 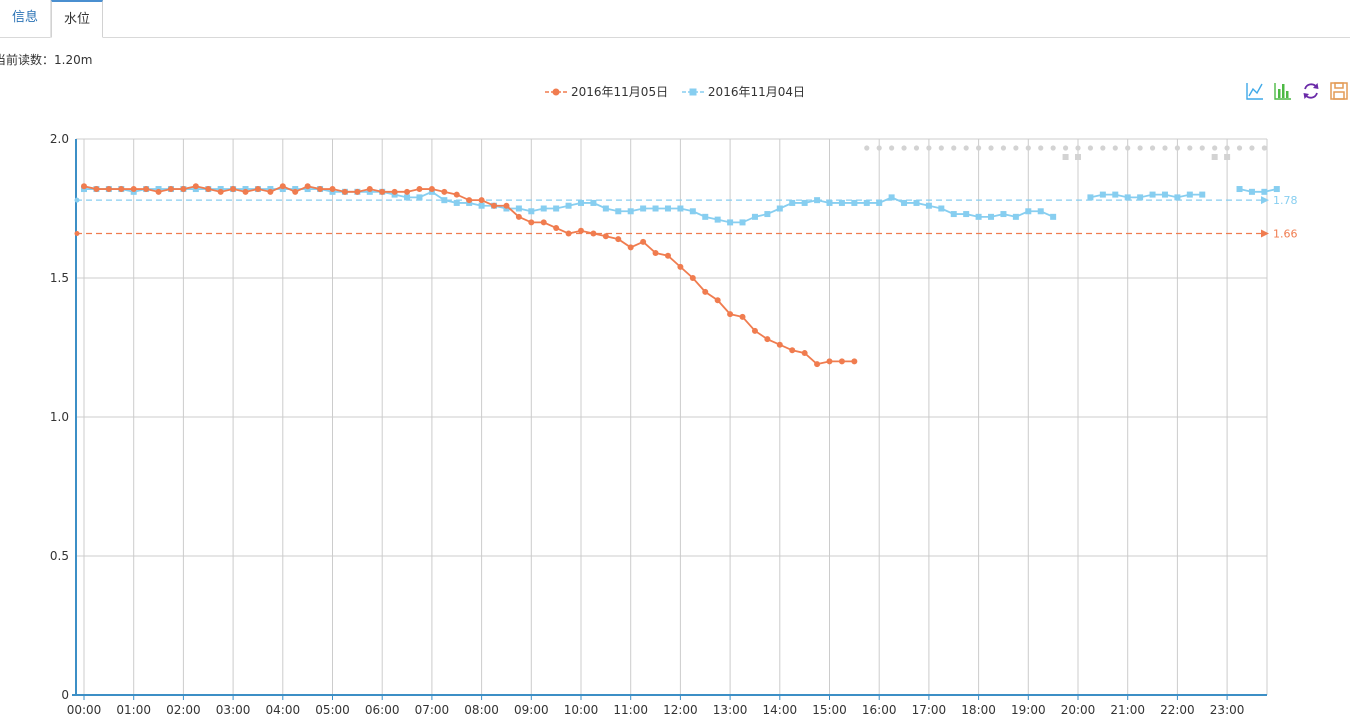 I want to click on line-chart-icon, so click(x=1255, y=91).